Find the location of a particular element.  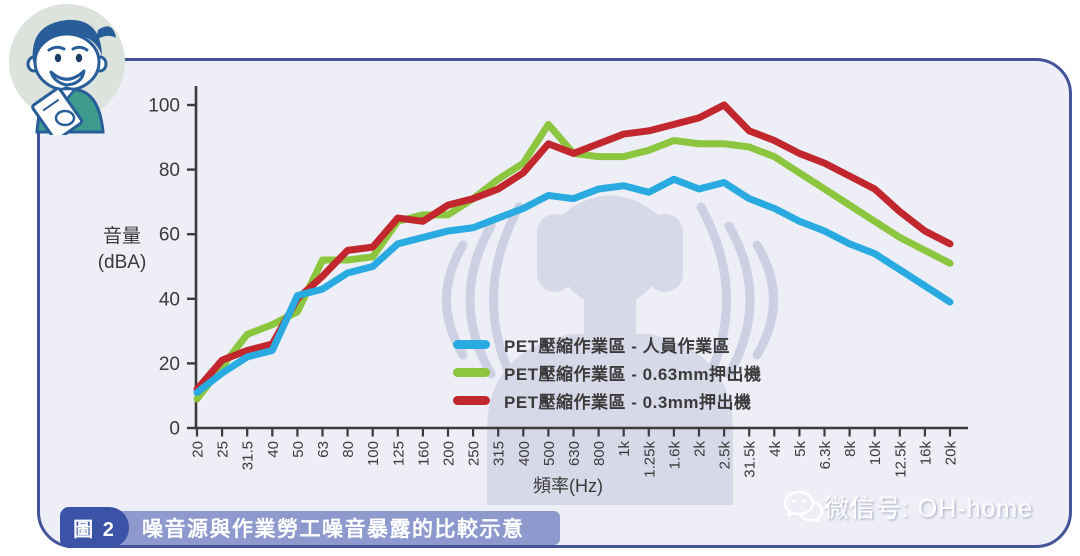

svg-text: 2.5k is located at coordinates (725, 455).